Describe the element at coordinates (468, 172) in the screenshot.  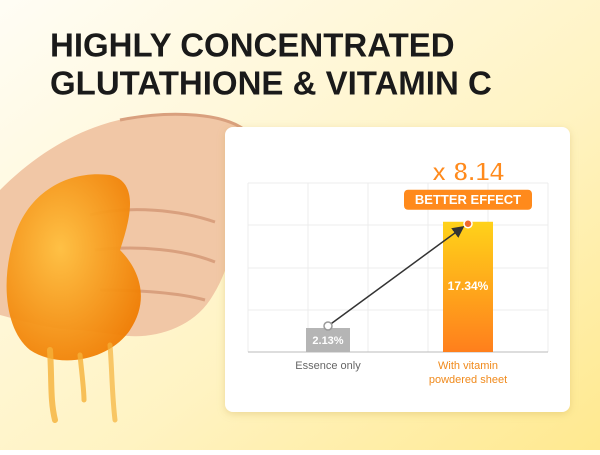
I see `multiplier: x 8.14` at that location.